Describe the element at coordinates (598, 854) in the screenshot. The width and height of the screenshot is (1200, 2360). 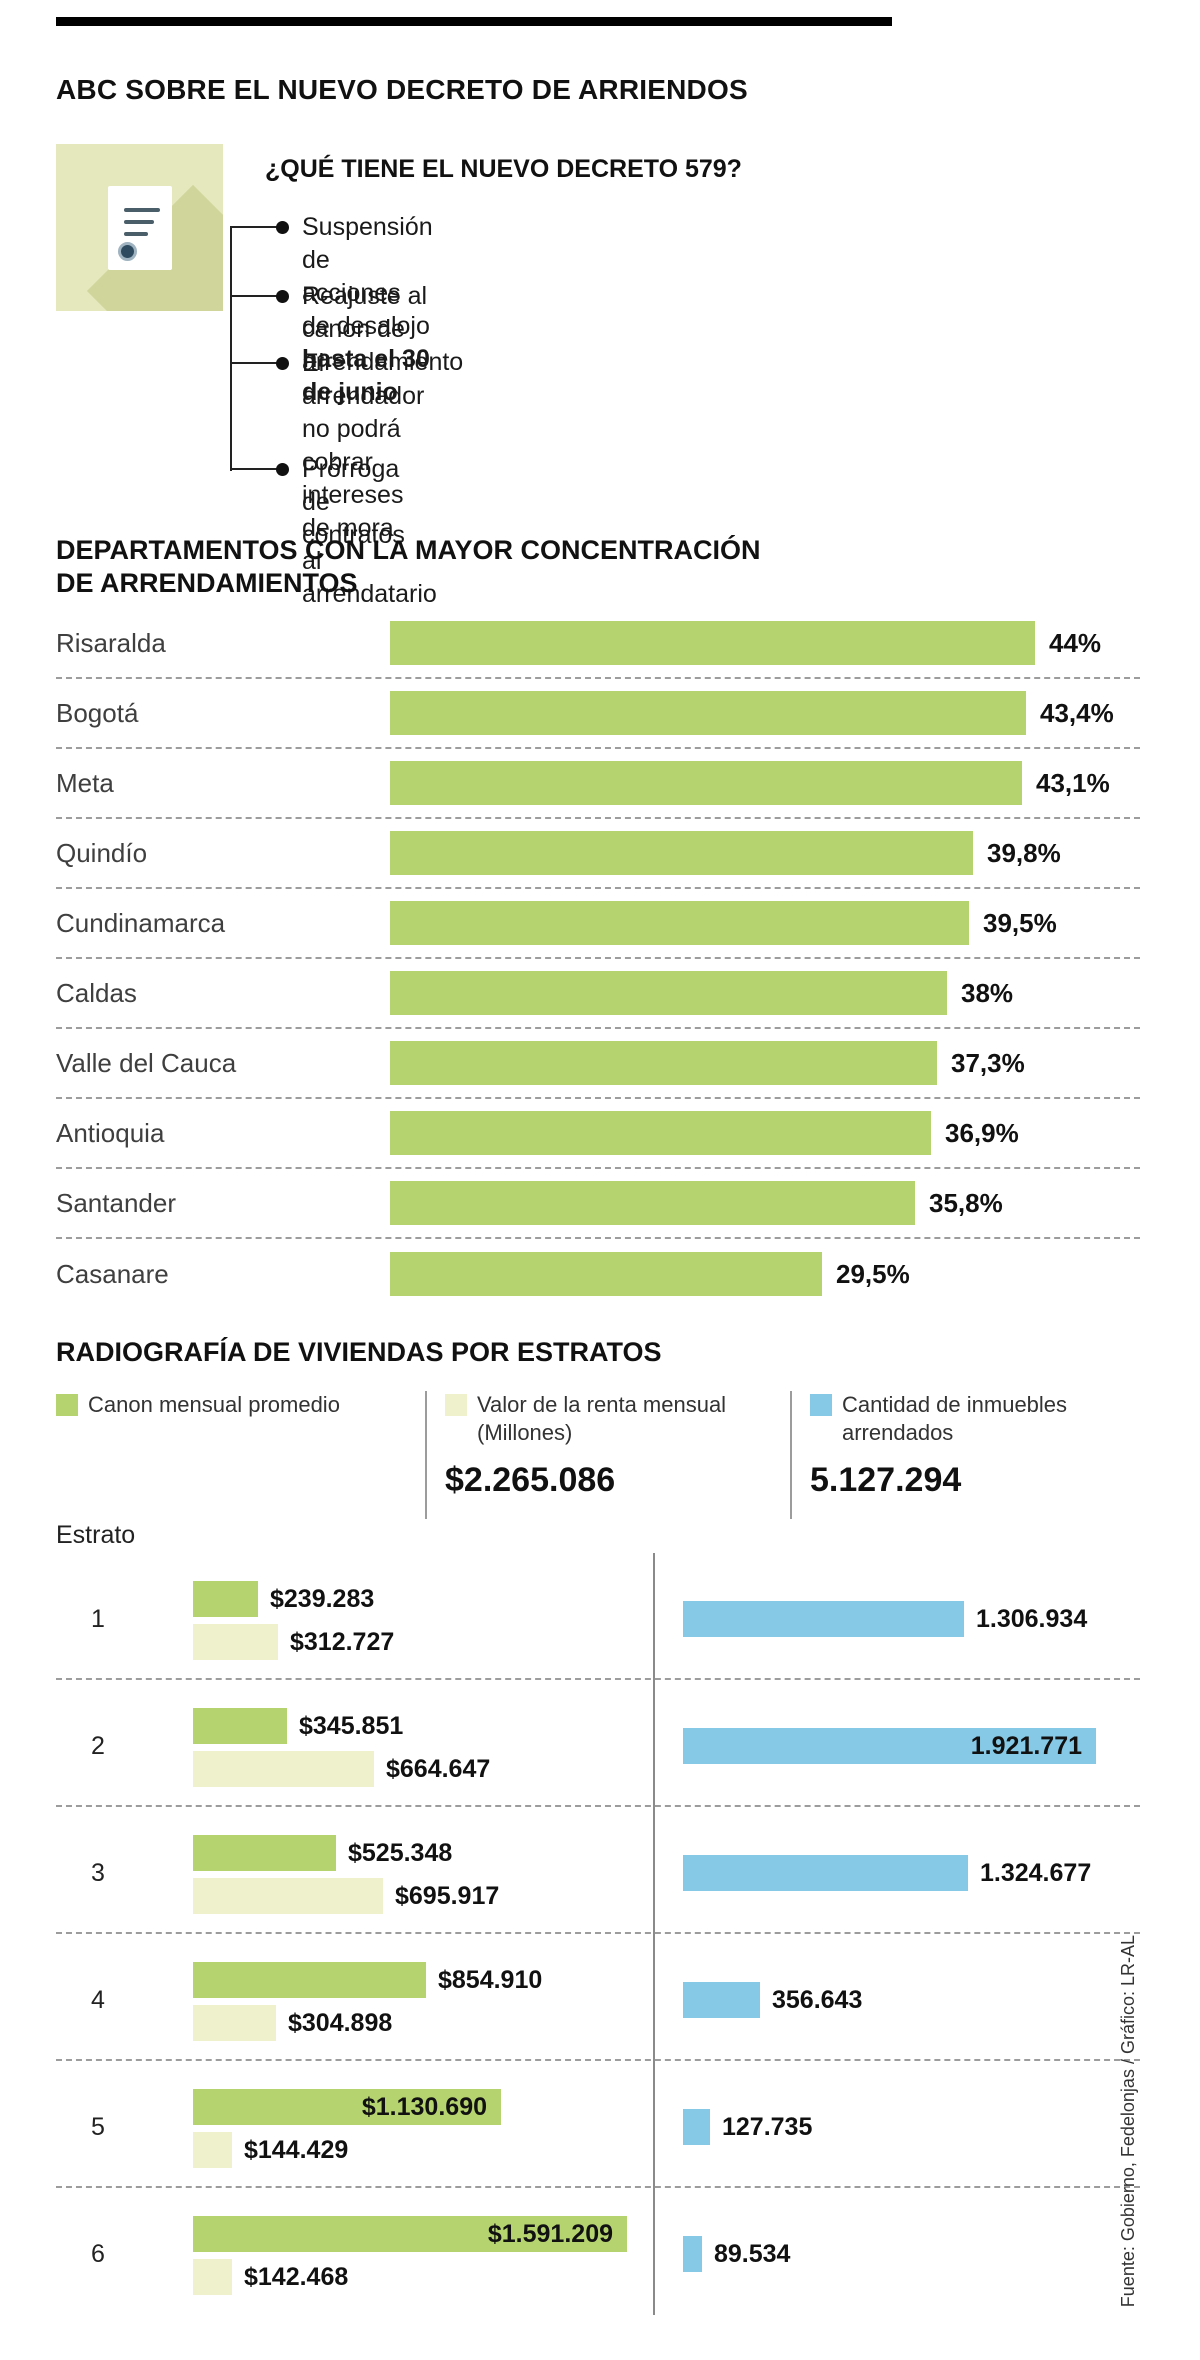
I see `dept-row: Quindío 39,8%` at that location.